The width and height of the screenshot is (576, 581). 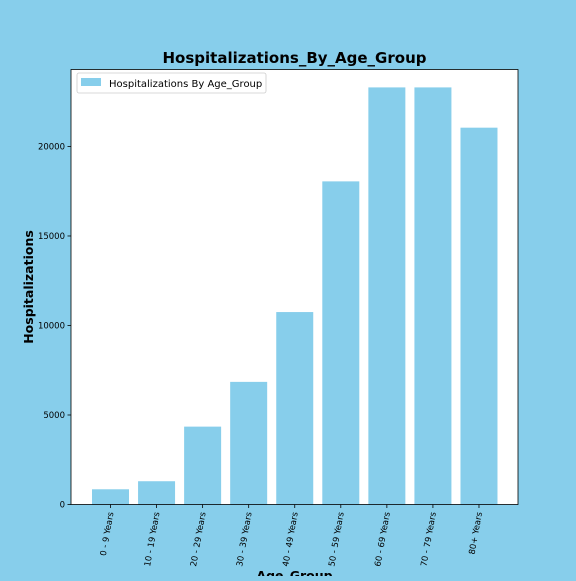 What do you see at coordinates (245, 539) in the screenshot?
I see `x-tick-label: 30 - 39 Years` at bounding box center [245, 539].